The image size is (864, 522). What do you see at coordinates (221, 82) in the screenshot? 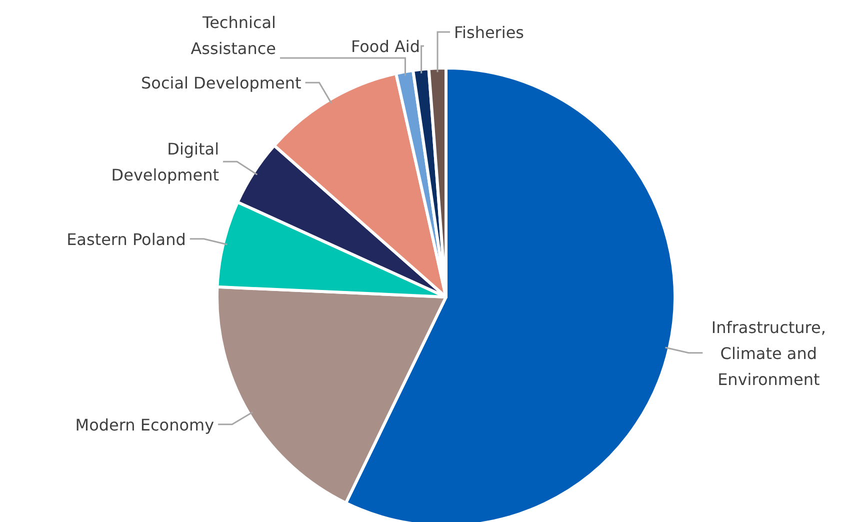
I see `slice-label: Social Development` at bounding box center [221, 82].